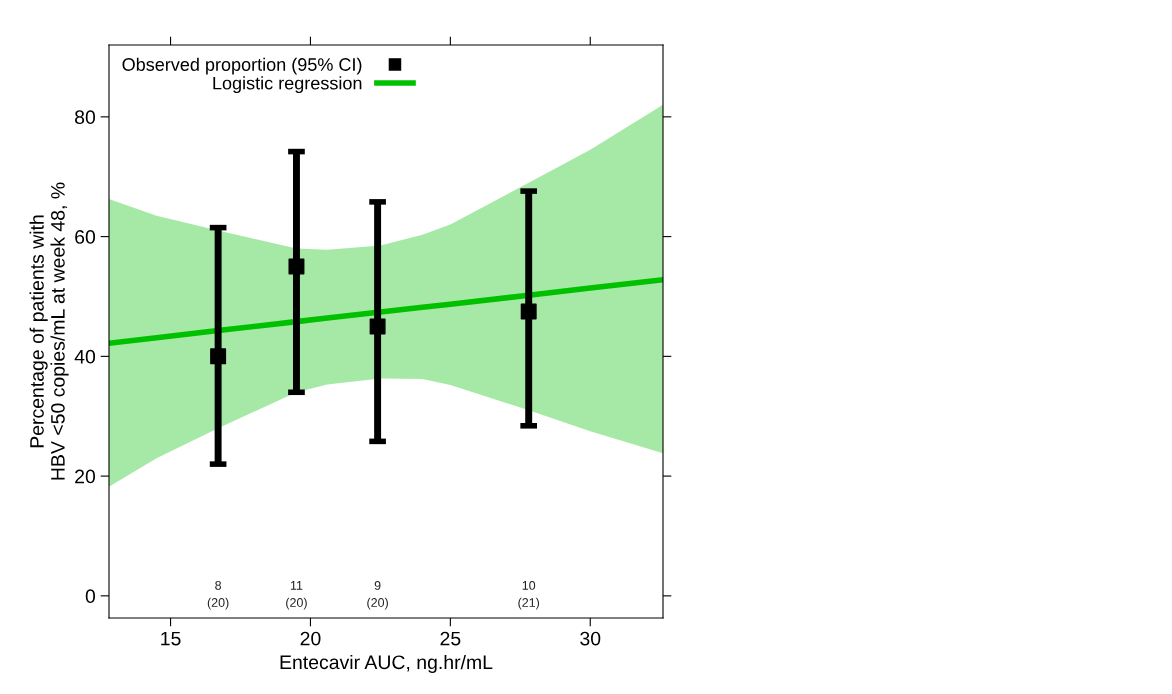  Describe the element at coordinates (90, 596) in the screenshot. I see `y-tick-label: 0` at that location.